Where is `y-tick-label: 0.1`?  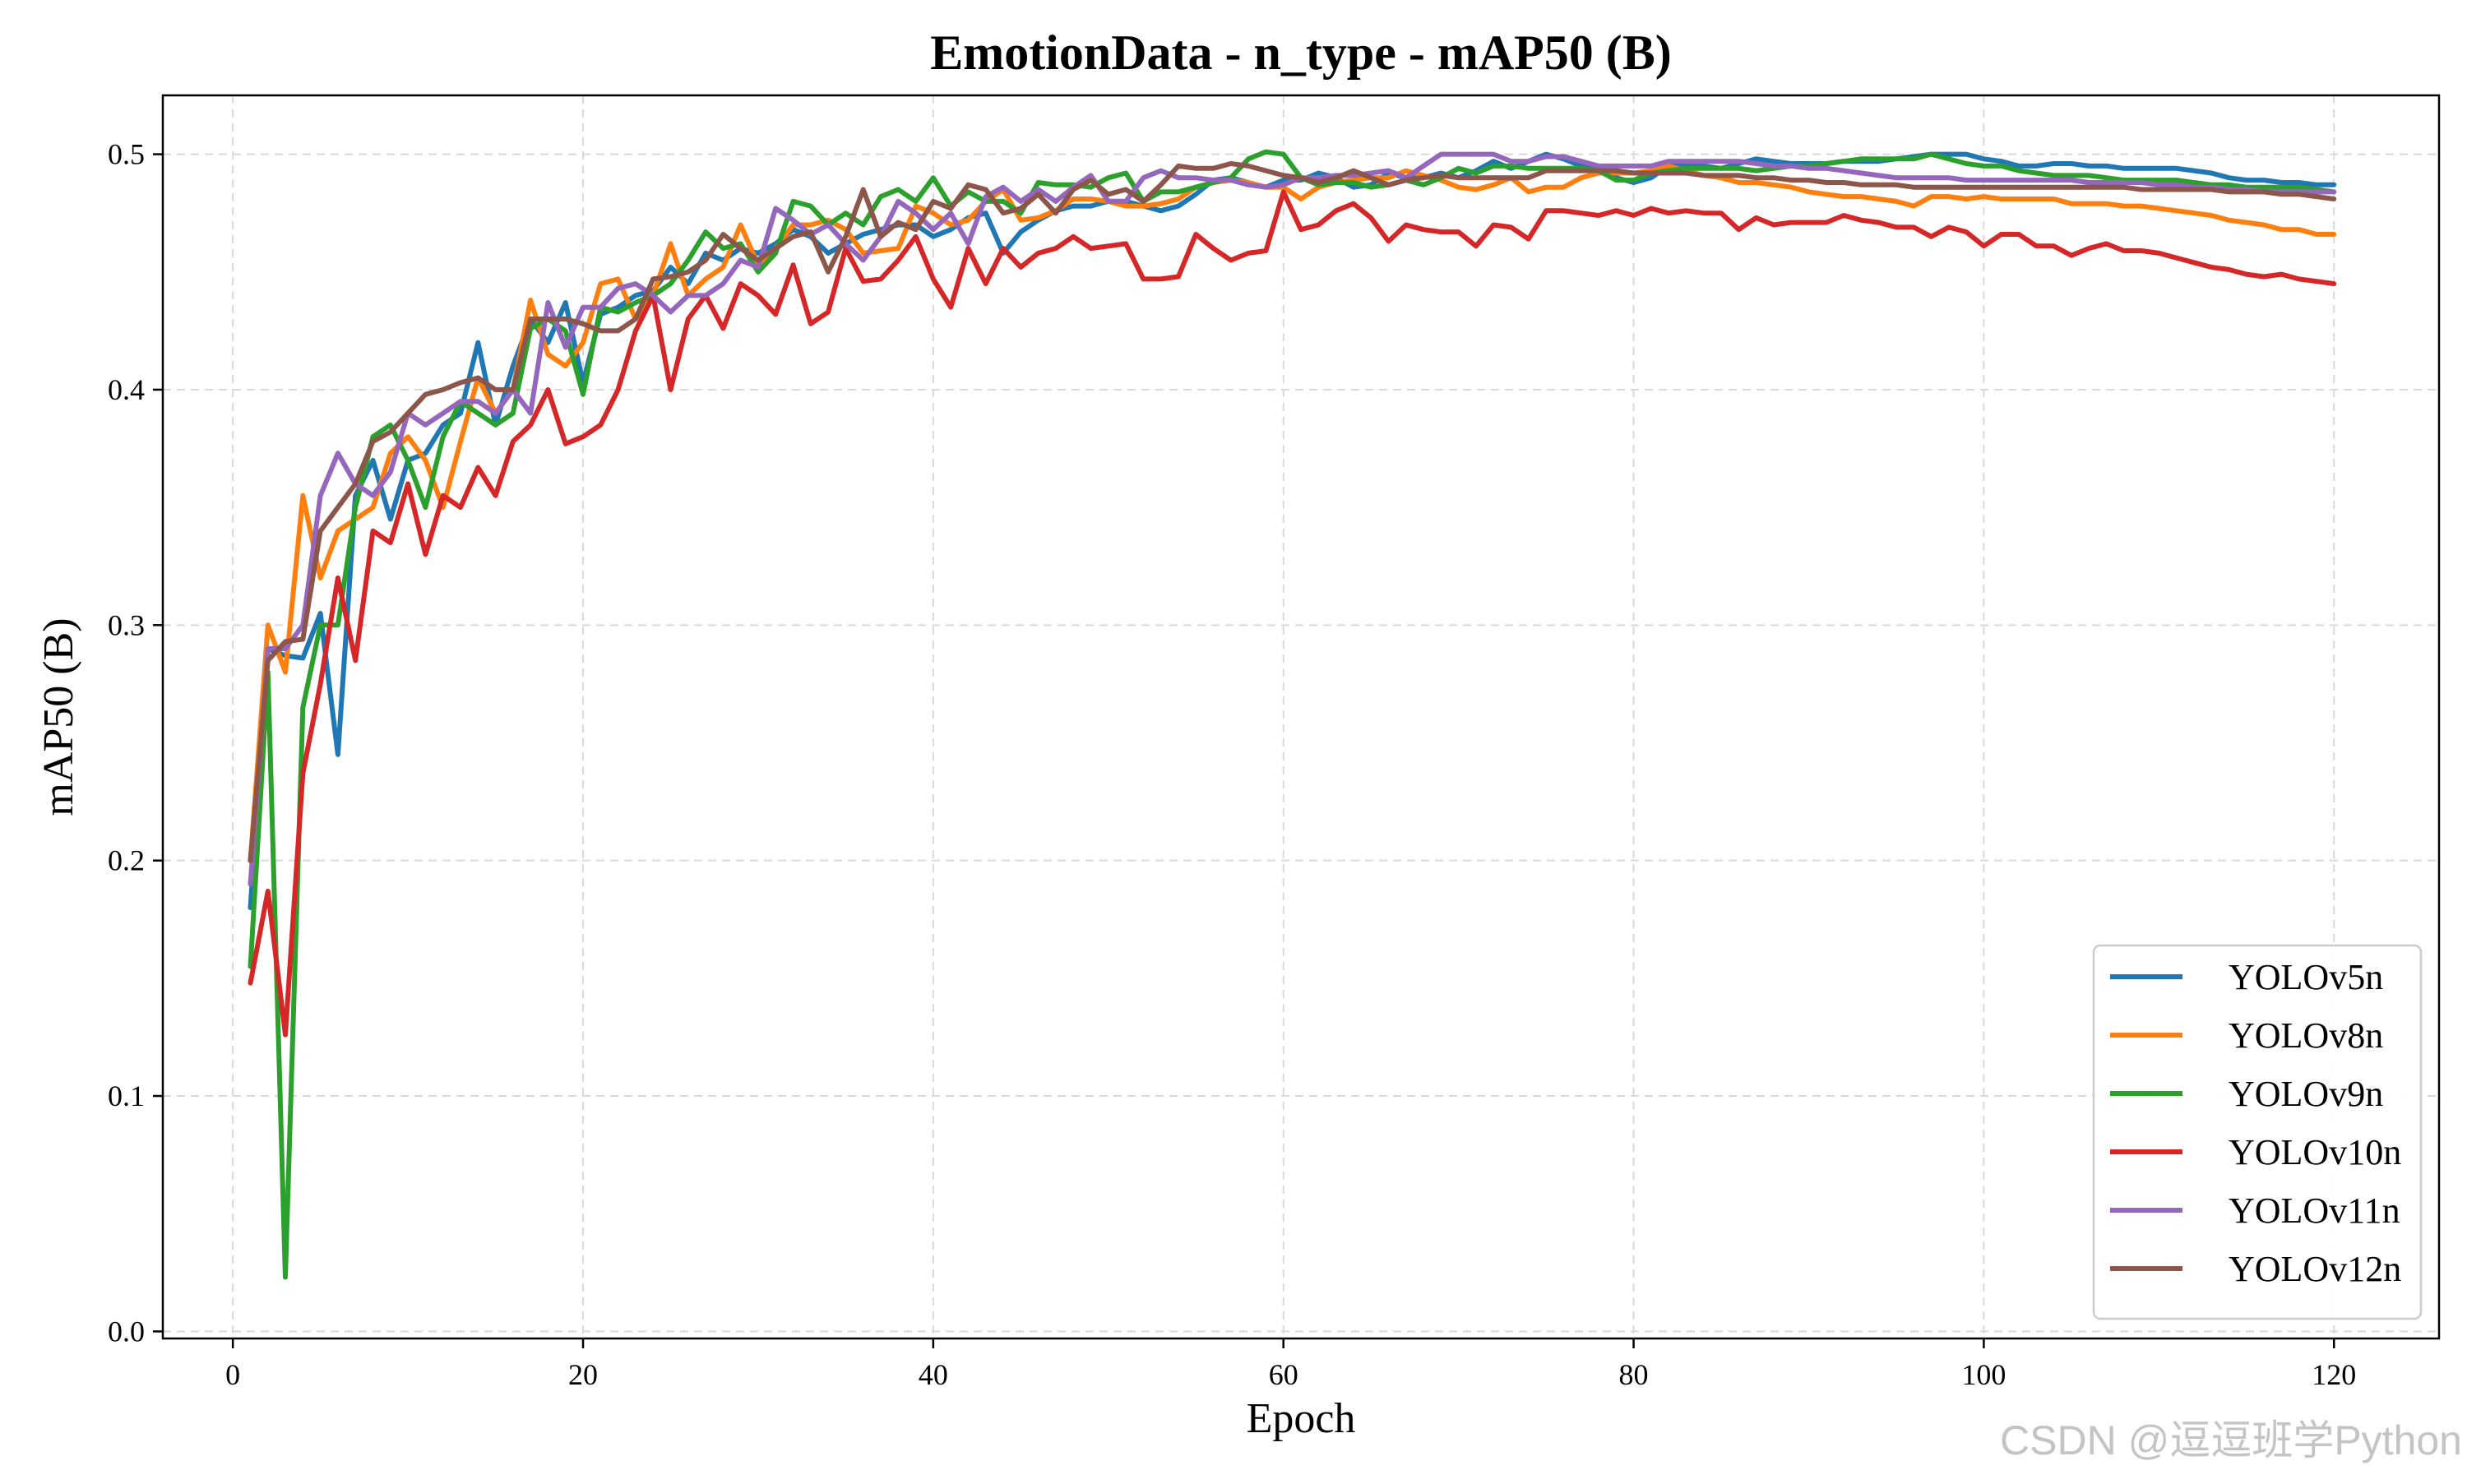 y-tick-label: 0.1 is located at coordinates (127, 1096).